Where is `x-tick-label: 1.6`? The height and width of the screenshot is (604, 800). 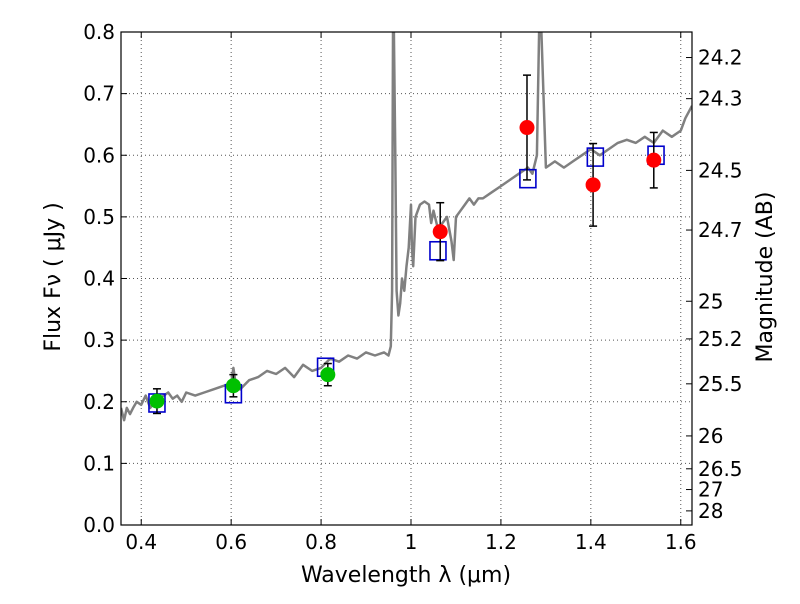
x-tick-label: 1.6 is located at coordinates (681, 542).